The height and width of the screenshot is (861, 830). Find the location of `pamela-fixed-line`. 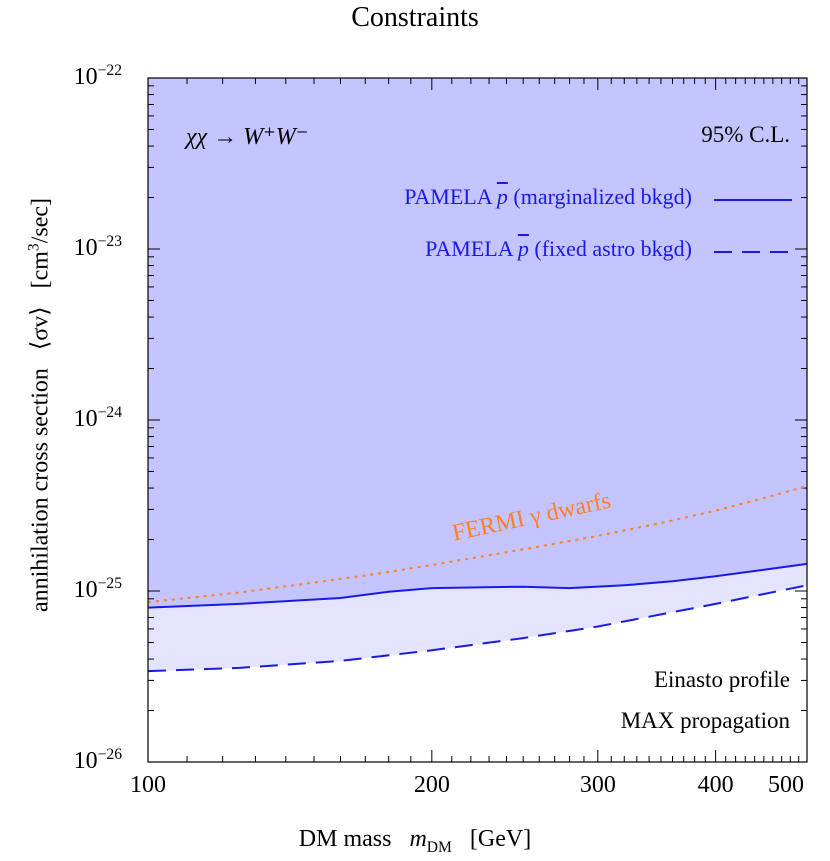

pamela-fixed-line is located at coordinates (477, 628).